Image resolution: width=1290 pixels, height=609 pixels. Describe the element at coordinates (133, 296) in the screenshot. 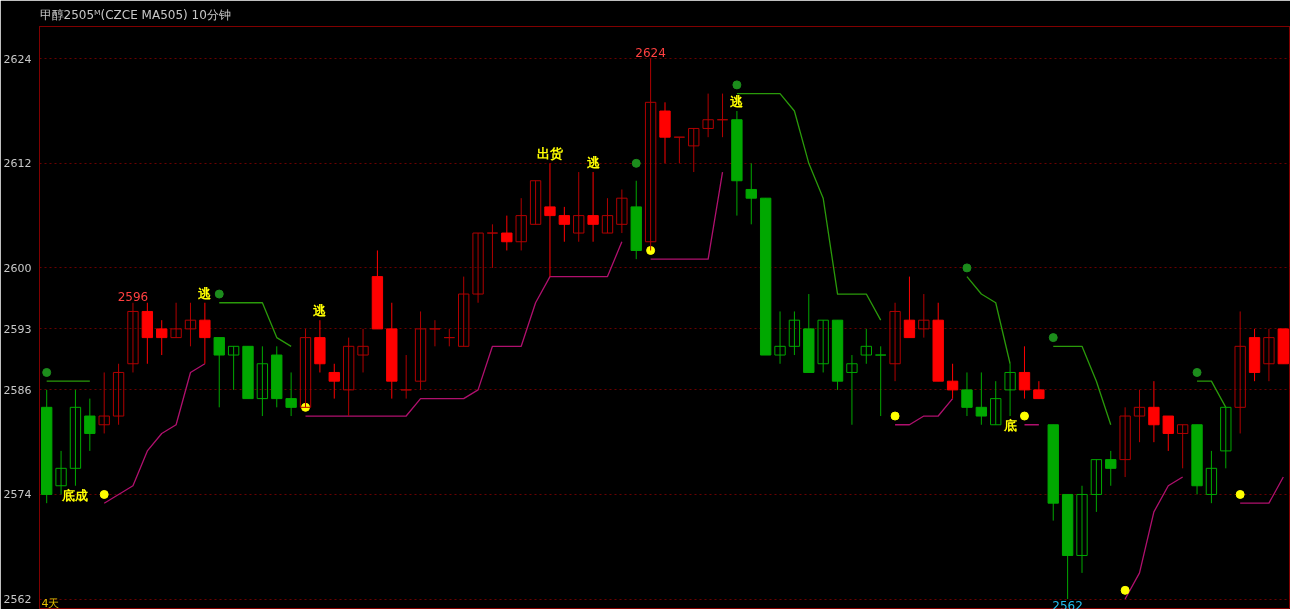

I see `text: 2596` at that location.